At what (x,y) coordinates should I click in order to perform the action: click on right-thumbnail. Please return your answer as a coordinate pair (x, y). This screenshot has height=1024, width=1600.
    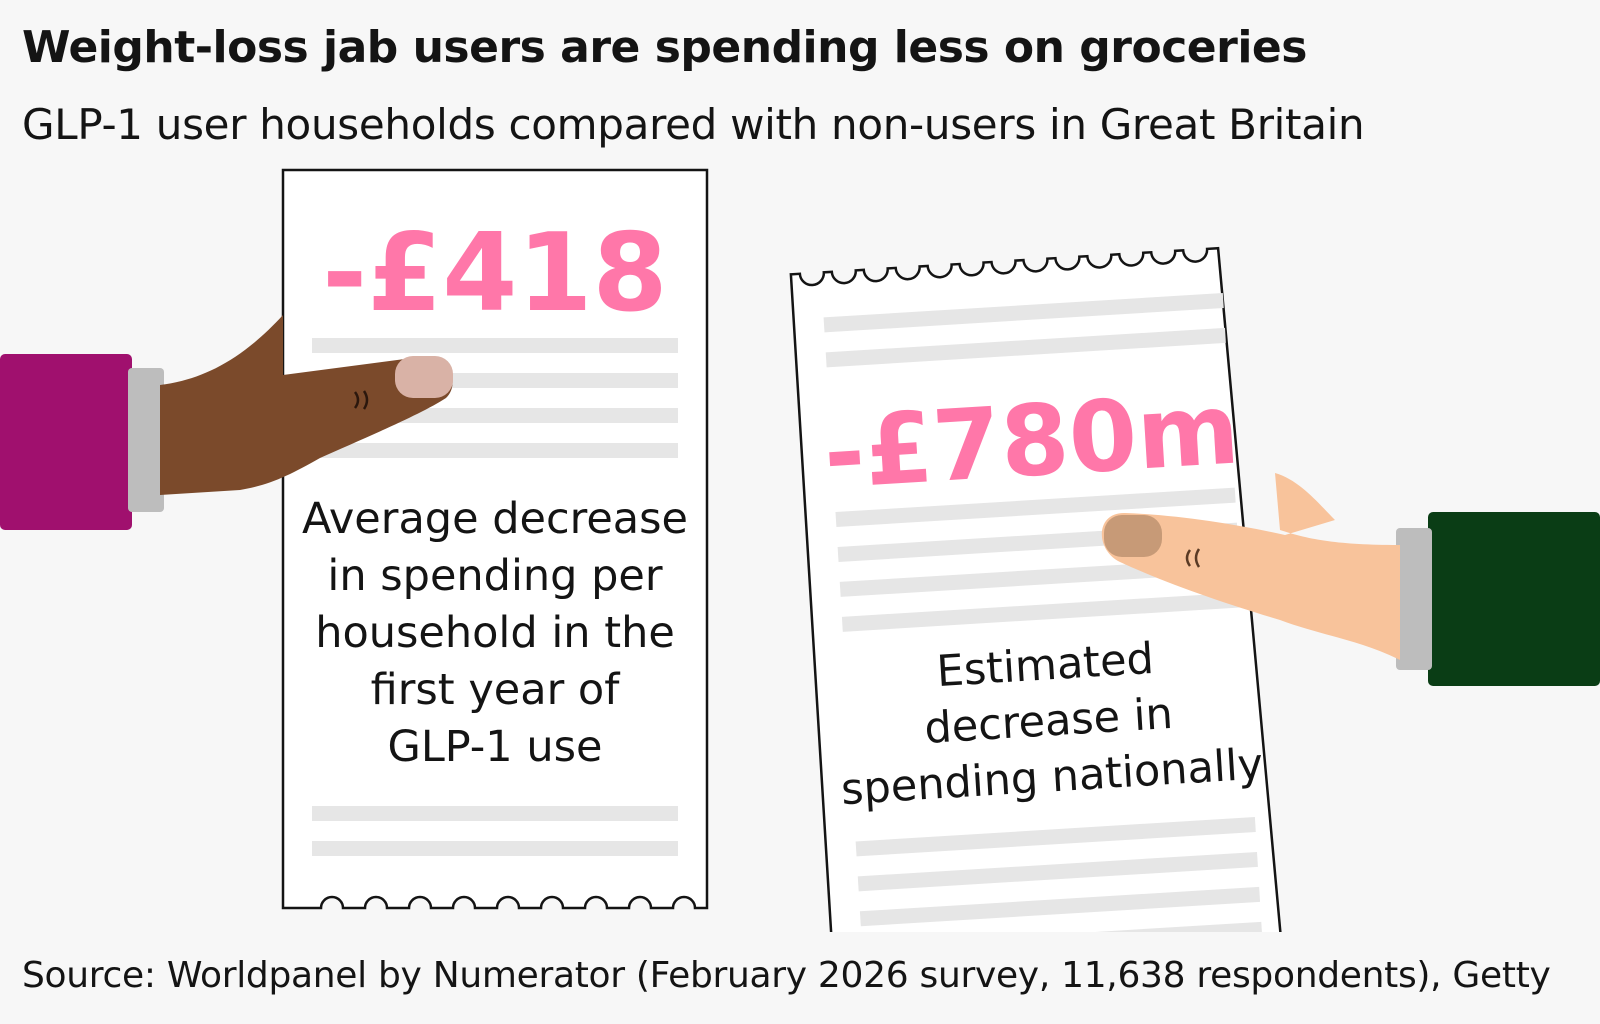
    Looking at the image, I should click on (1133, 536).